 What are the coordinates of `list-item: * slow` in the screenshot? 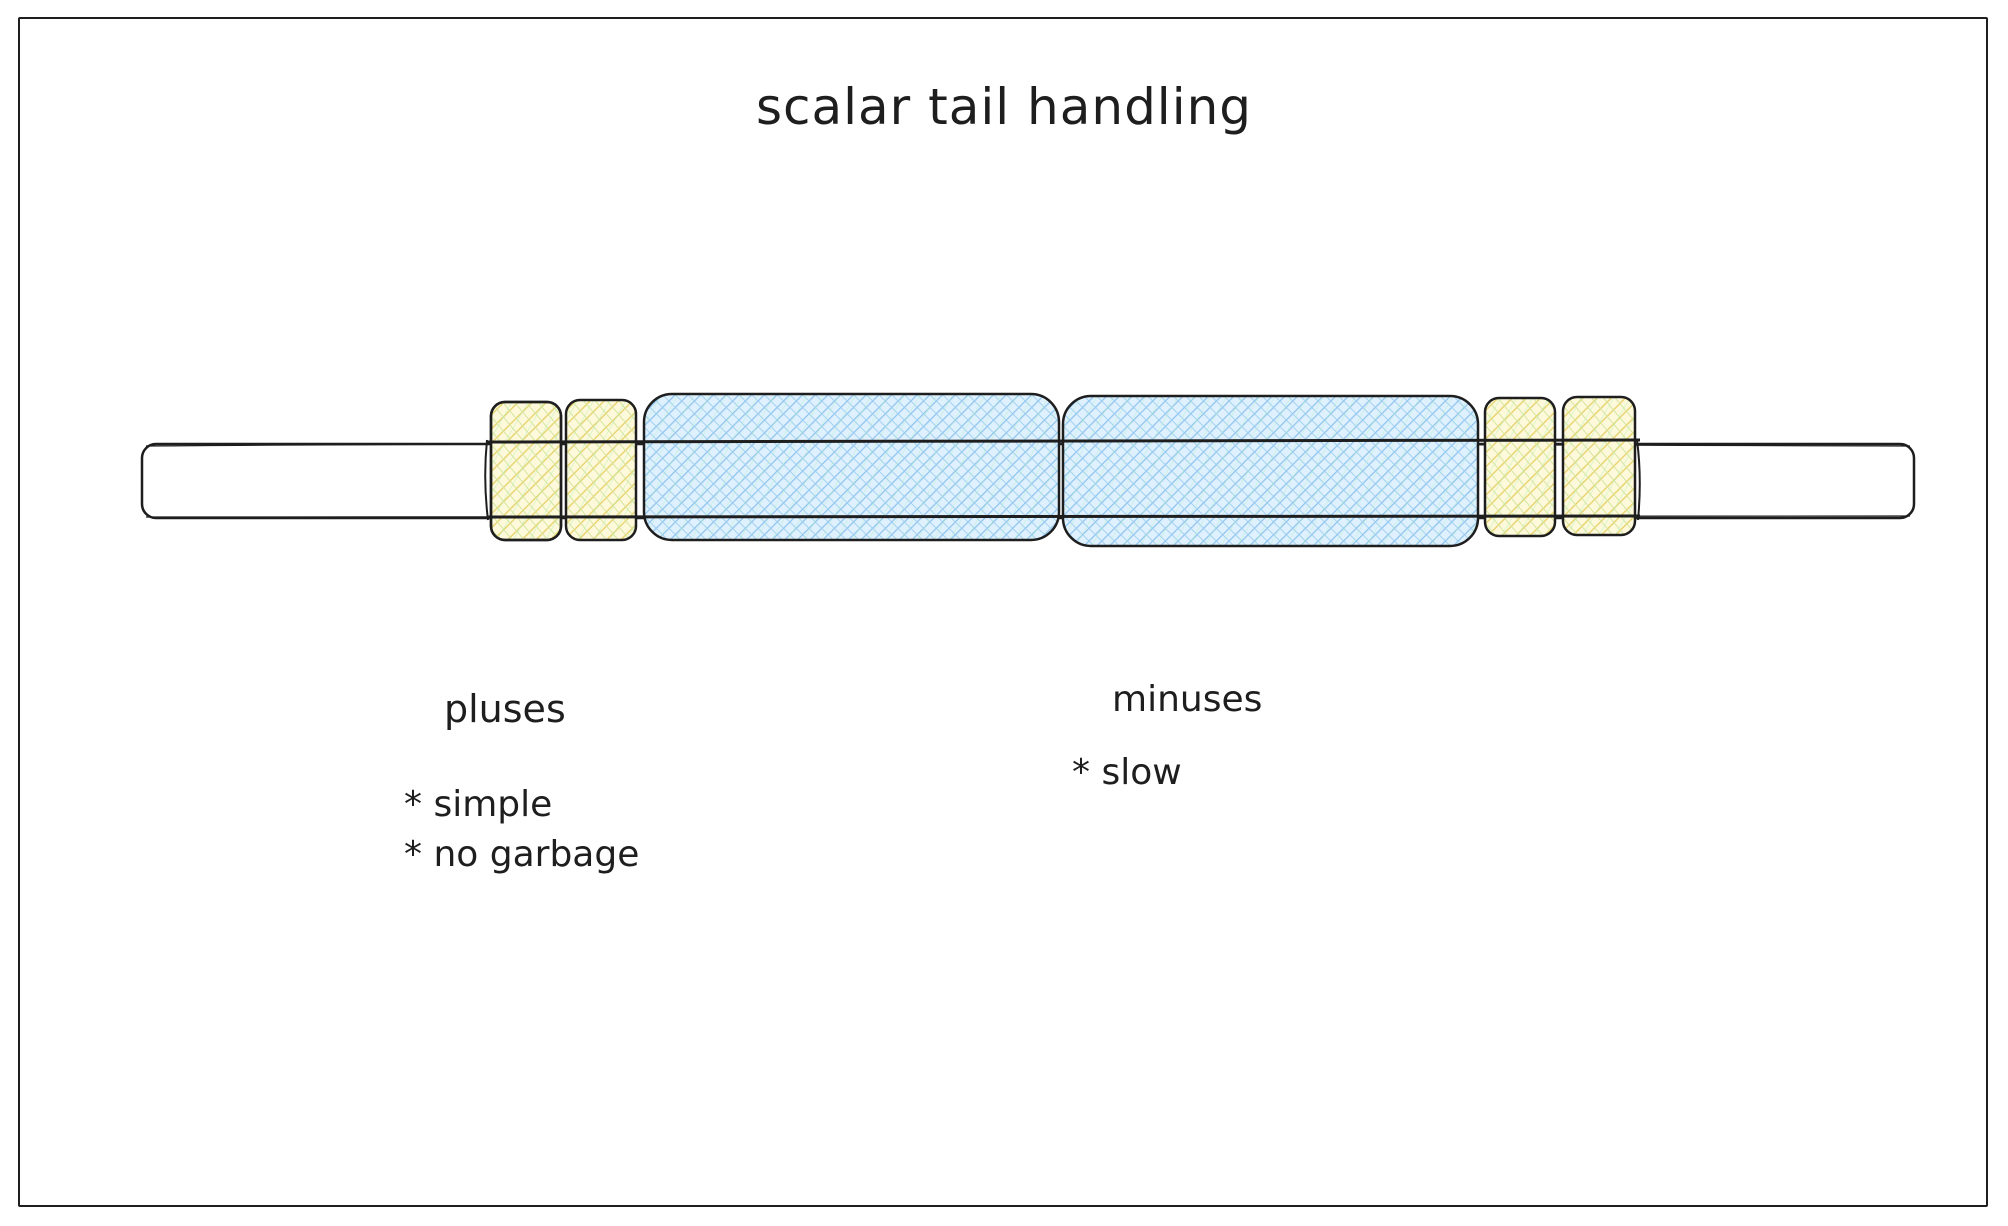 It's located at (1127, 772).